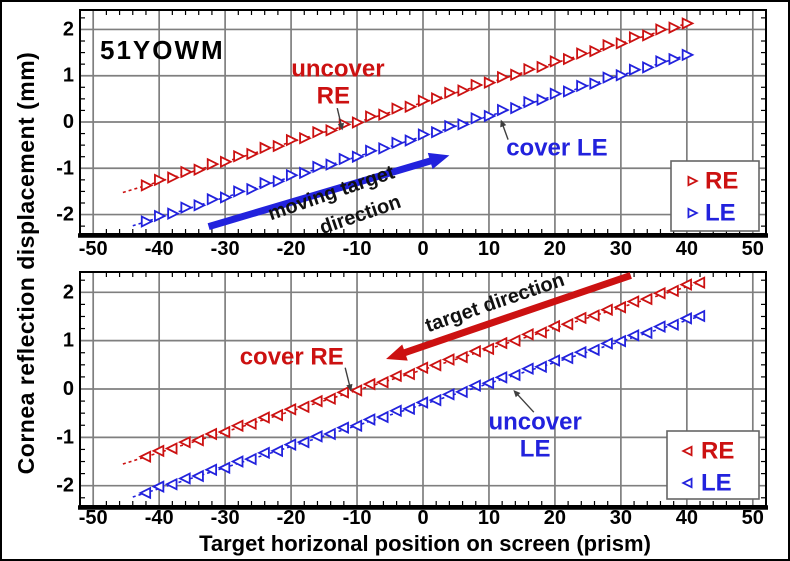  What do you see at coordinates (337, 68) in the screenshot?
I see `annotation-label: uncover` at bounding box center [337, 68].